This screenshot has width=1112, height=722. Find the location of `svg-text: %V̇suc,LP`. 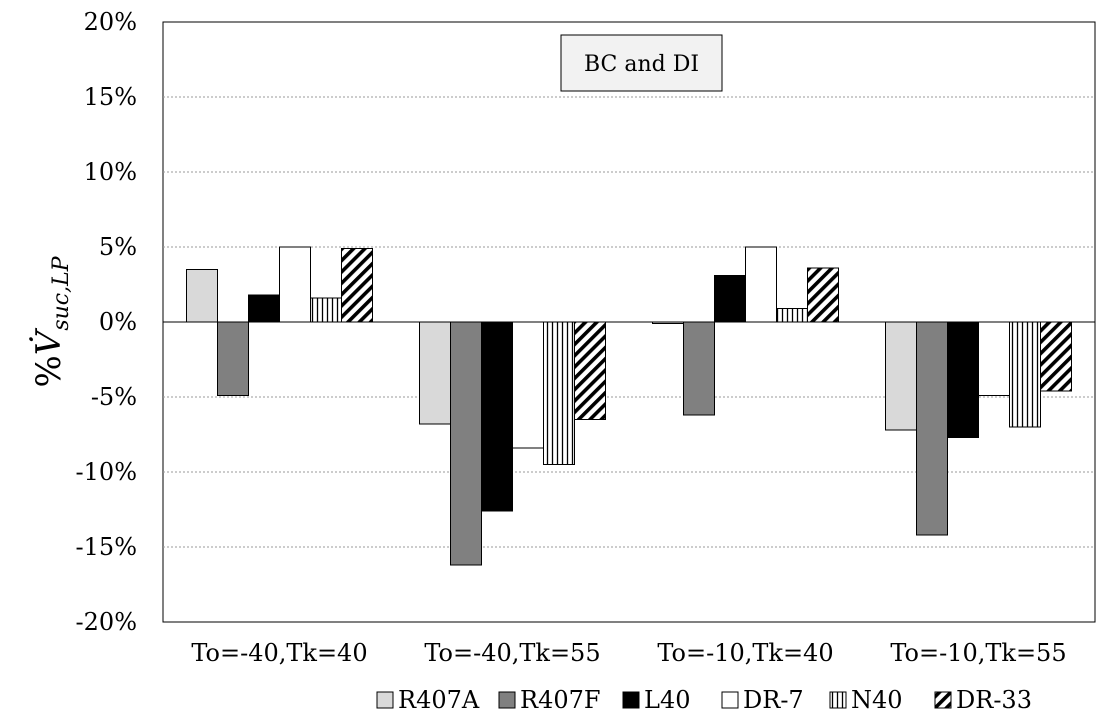

svg-text: %V̇suc,LP is located at coordinates (51, 321).